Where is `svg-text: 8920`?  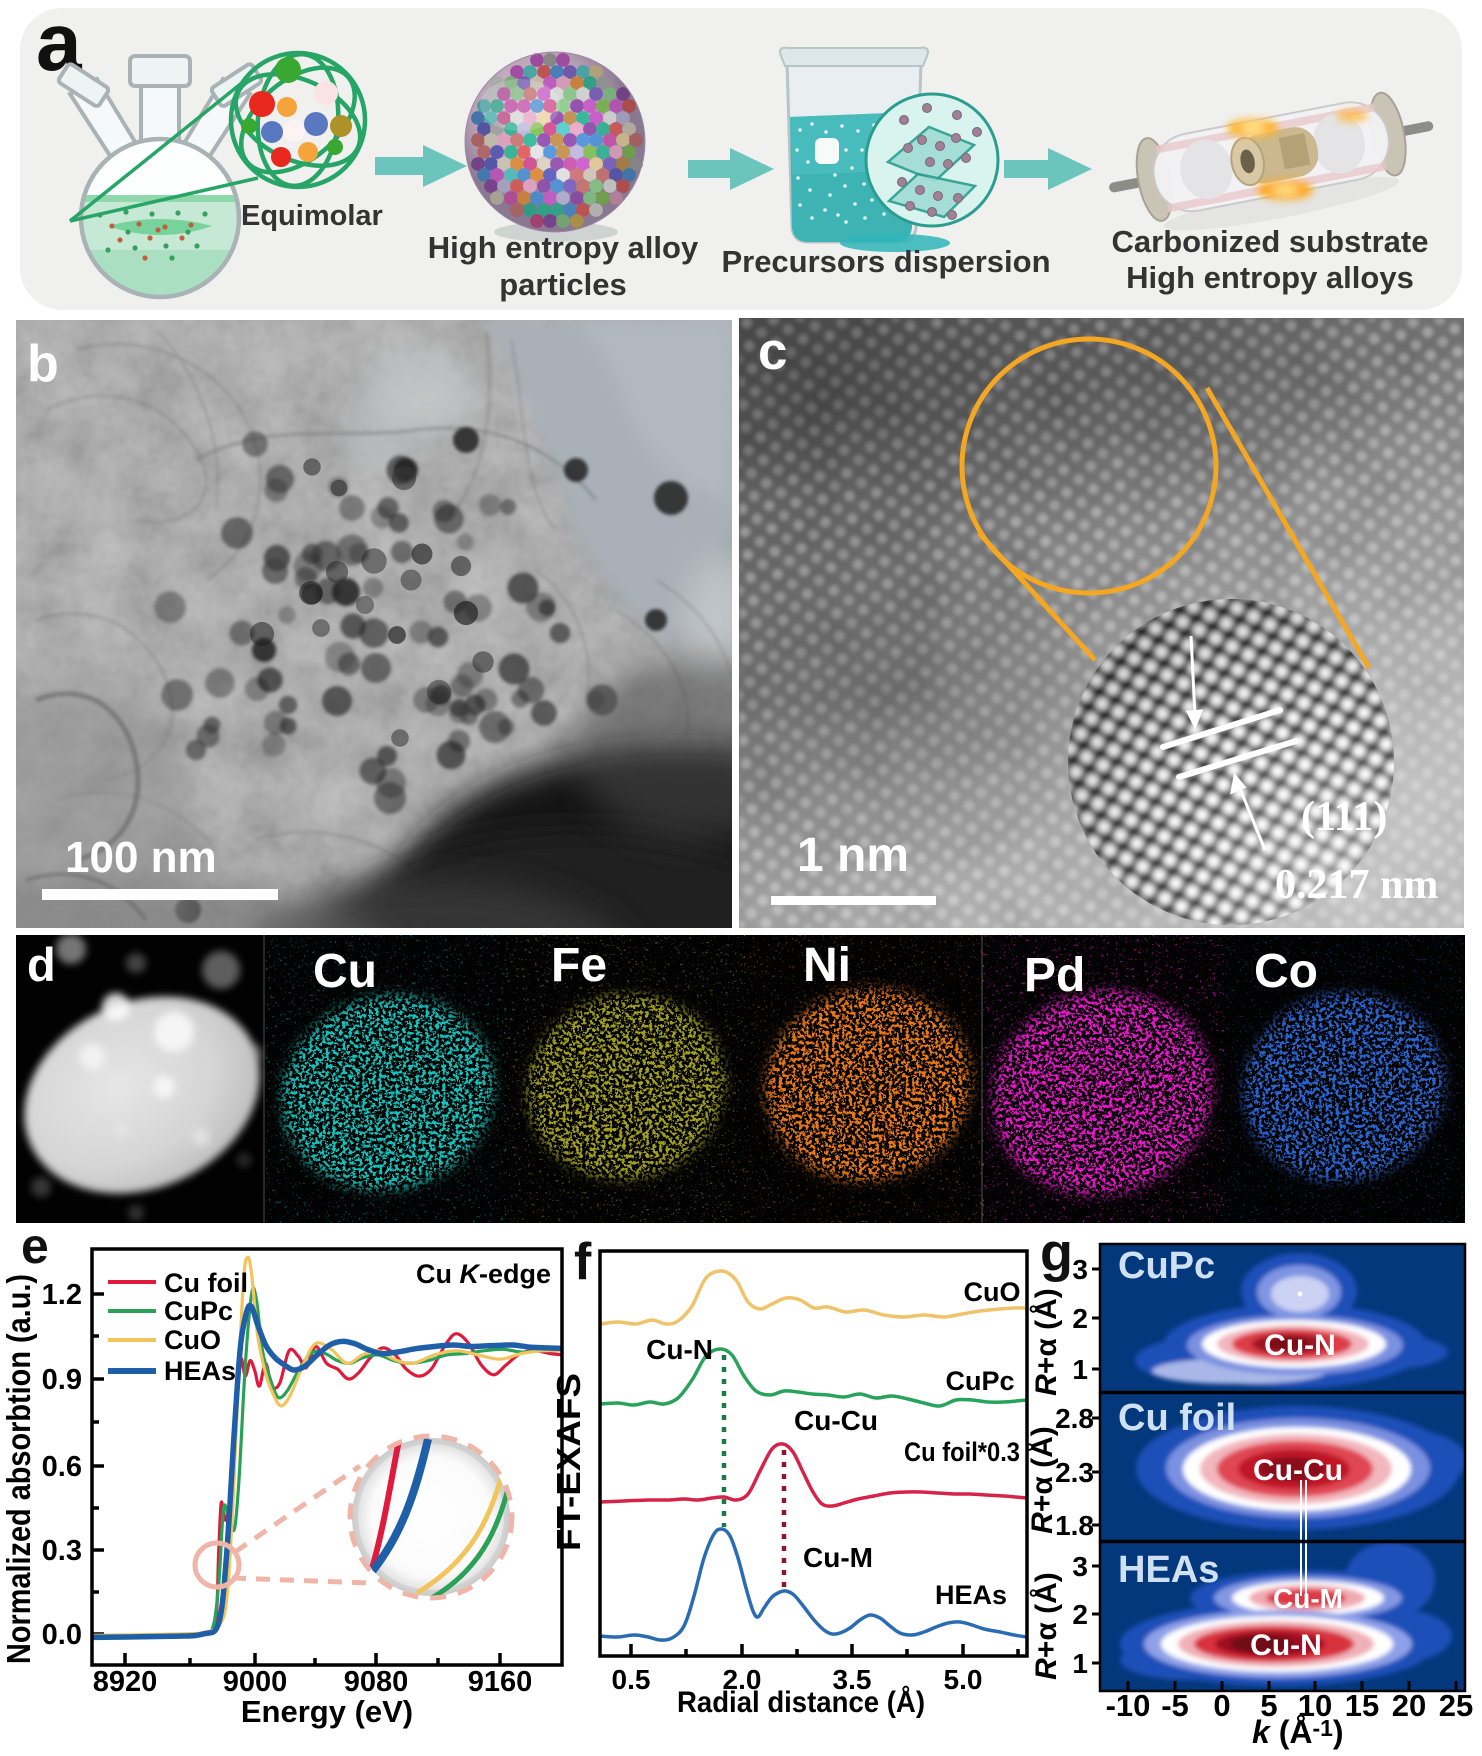
svg-text: 8920 is located at coordinates (125, 1682).